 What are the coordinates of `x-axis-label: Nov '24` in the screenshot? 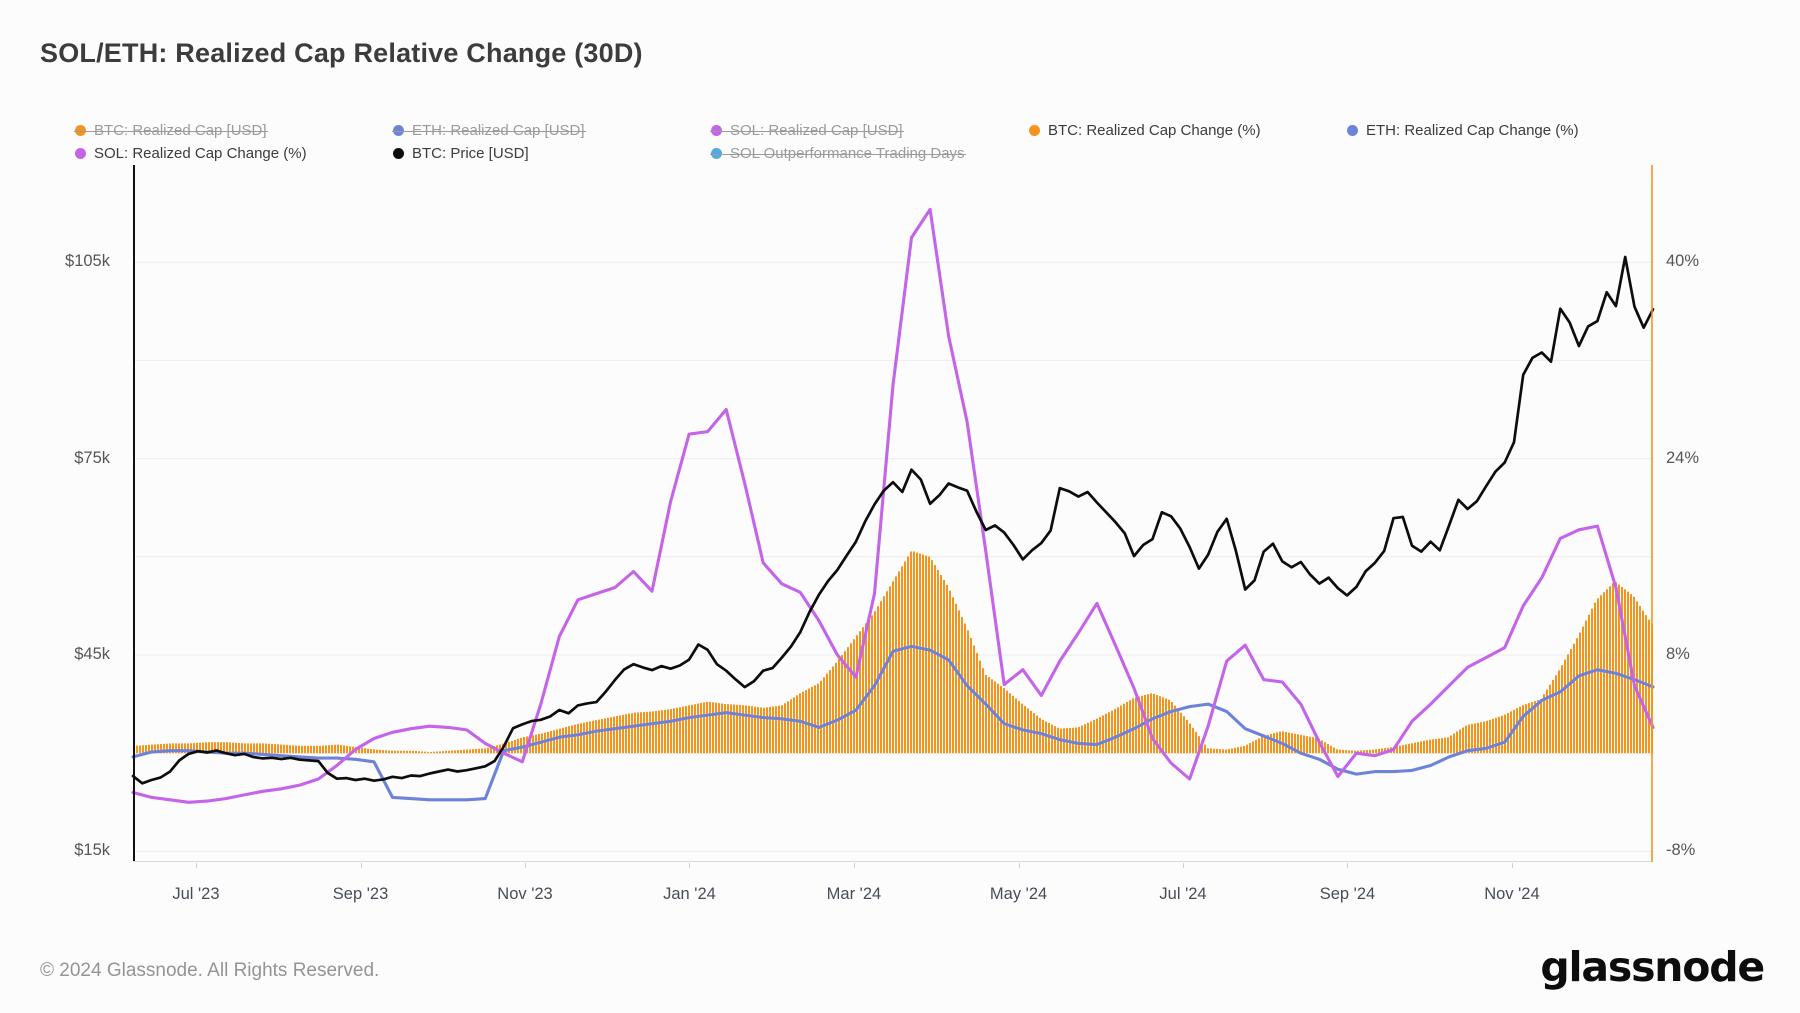 It's located at (1512, 894).